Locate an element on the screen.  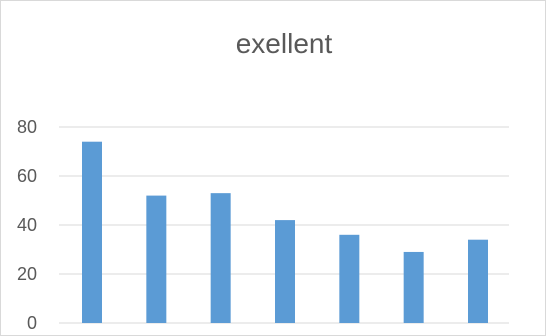
y-tick-label: 40 is located at coordinates (27, 225).